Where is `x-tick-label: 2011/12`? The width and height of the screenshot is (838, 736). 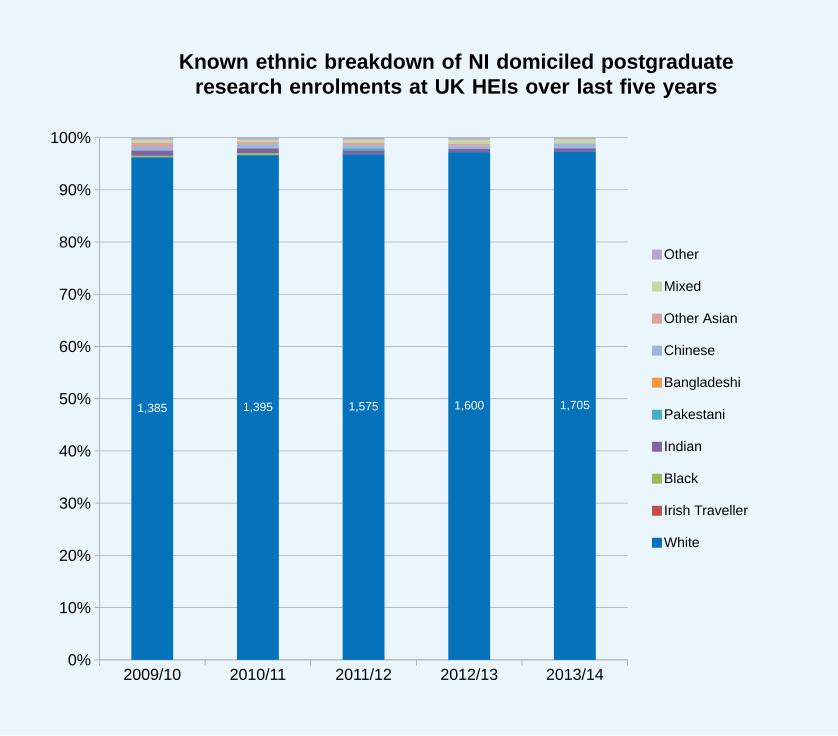
x-tick-label: 2011/12 is located at coordinates (363, 674).